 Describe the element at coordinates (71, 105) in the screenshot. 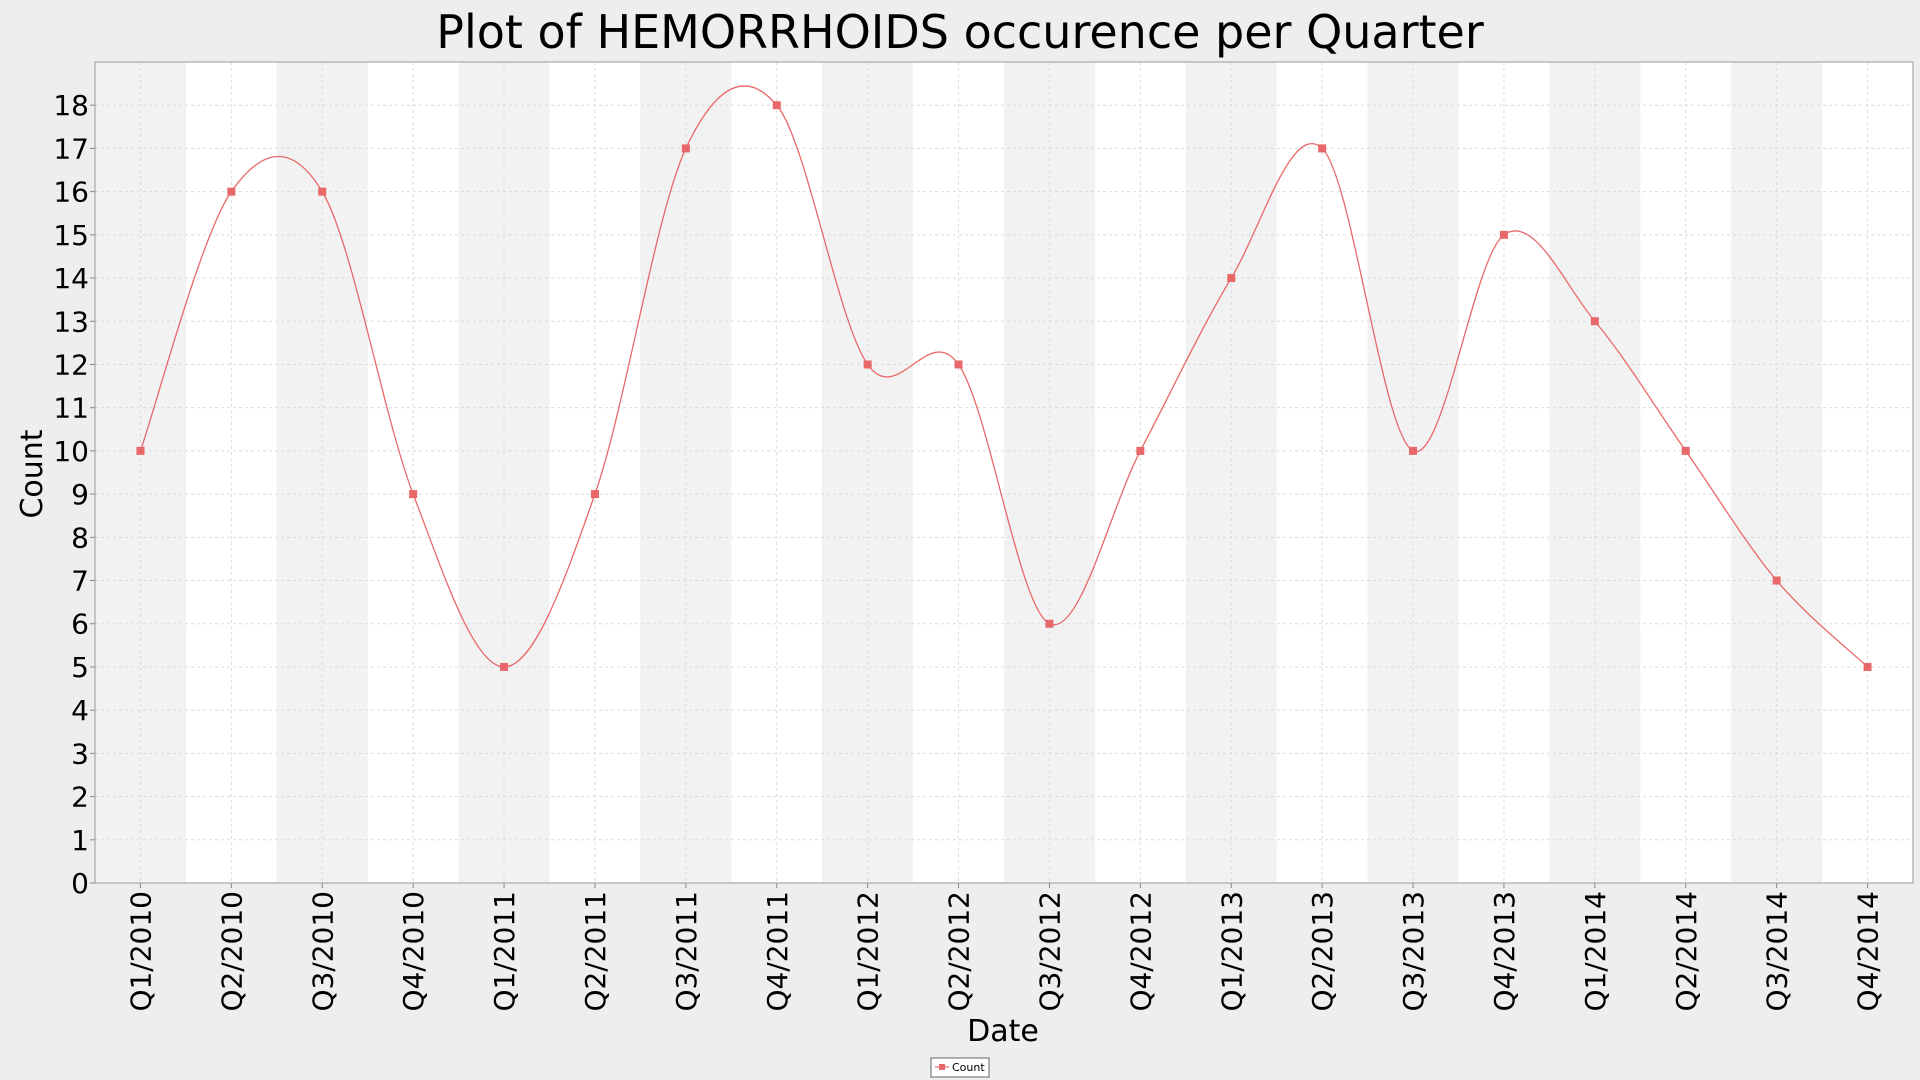

I see `y-tick-label: 18` at that location.